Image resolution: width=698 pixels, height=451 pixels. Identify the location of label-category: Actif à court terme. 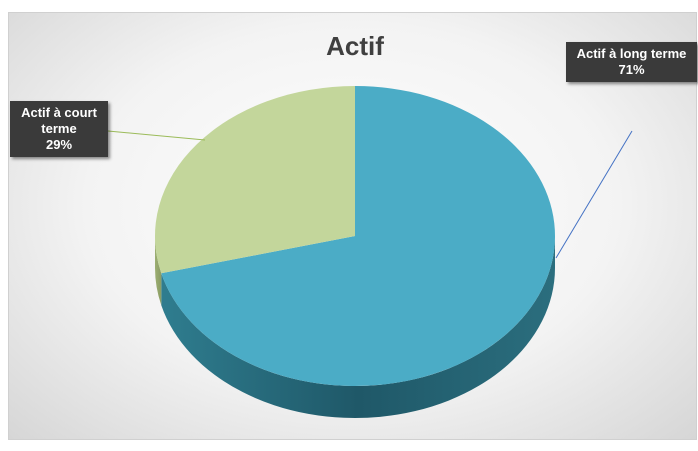
(59, 120).